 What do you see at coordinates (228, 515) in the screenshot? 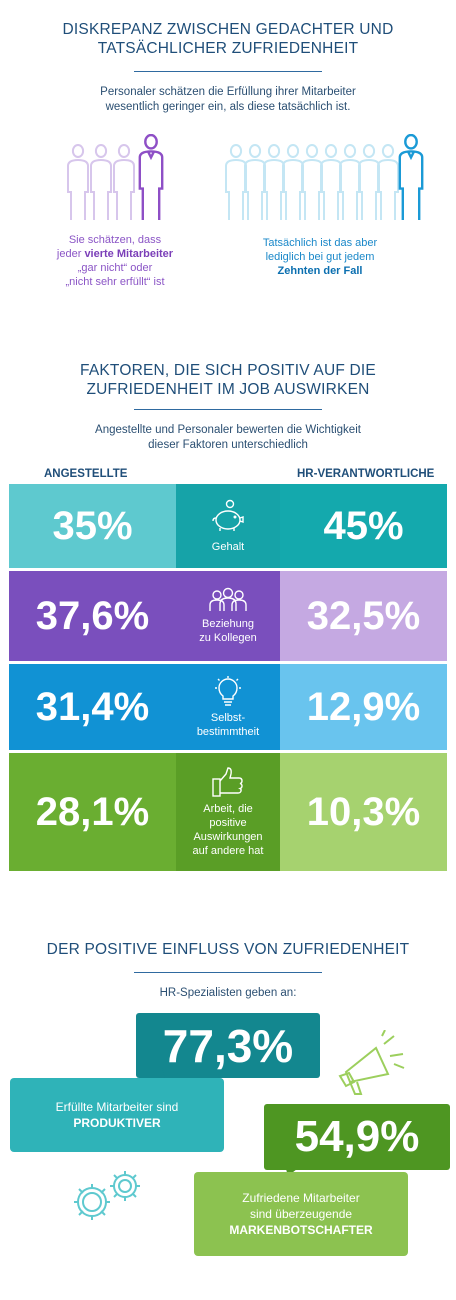
I see `piggy-bank-icon` at bounding box center [228, 515].